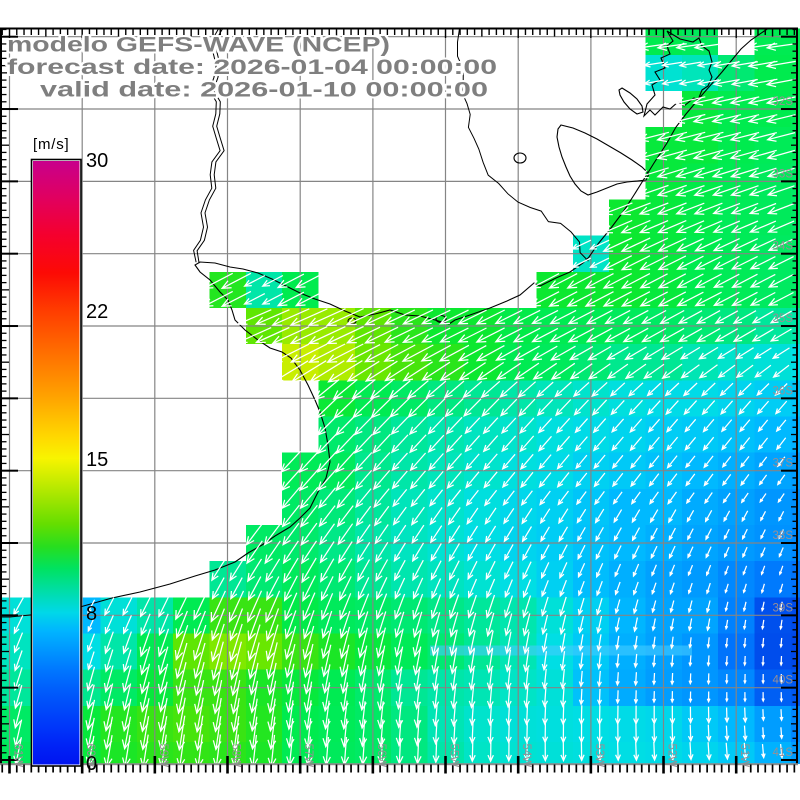 This screenshot has width=800, height=800. Describe the element at coordinates (97, 312) in the screenshot. I see `svg-text: 22` at that location.